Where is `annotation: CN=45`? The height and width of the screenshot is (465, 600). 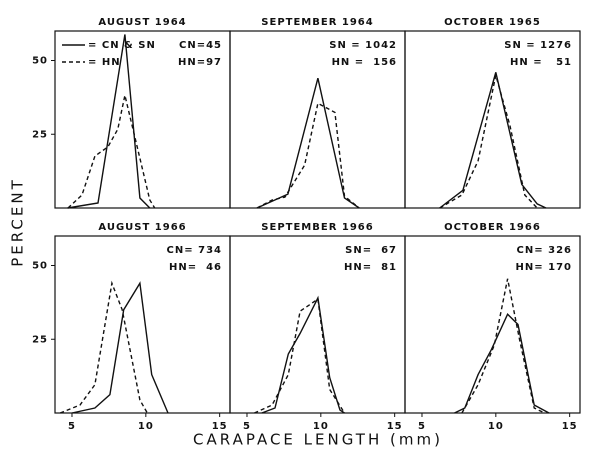 annotation: CN=45 is located at coordinates (200, 45).